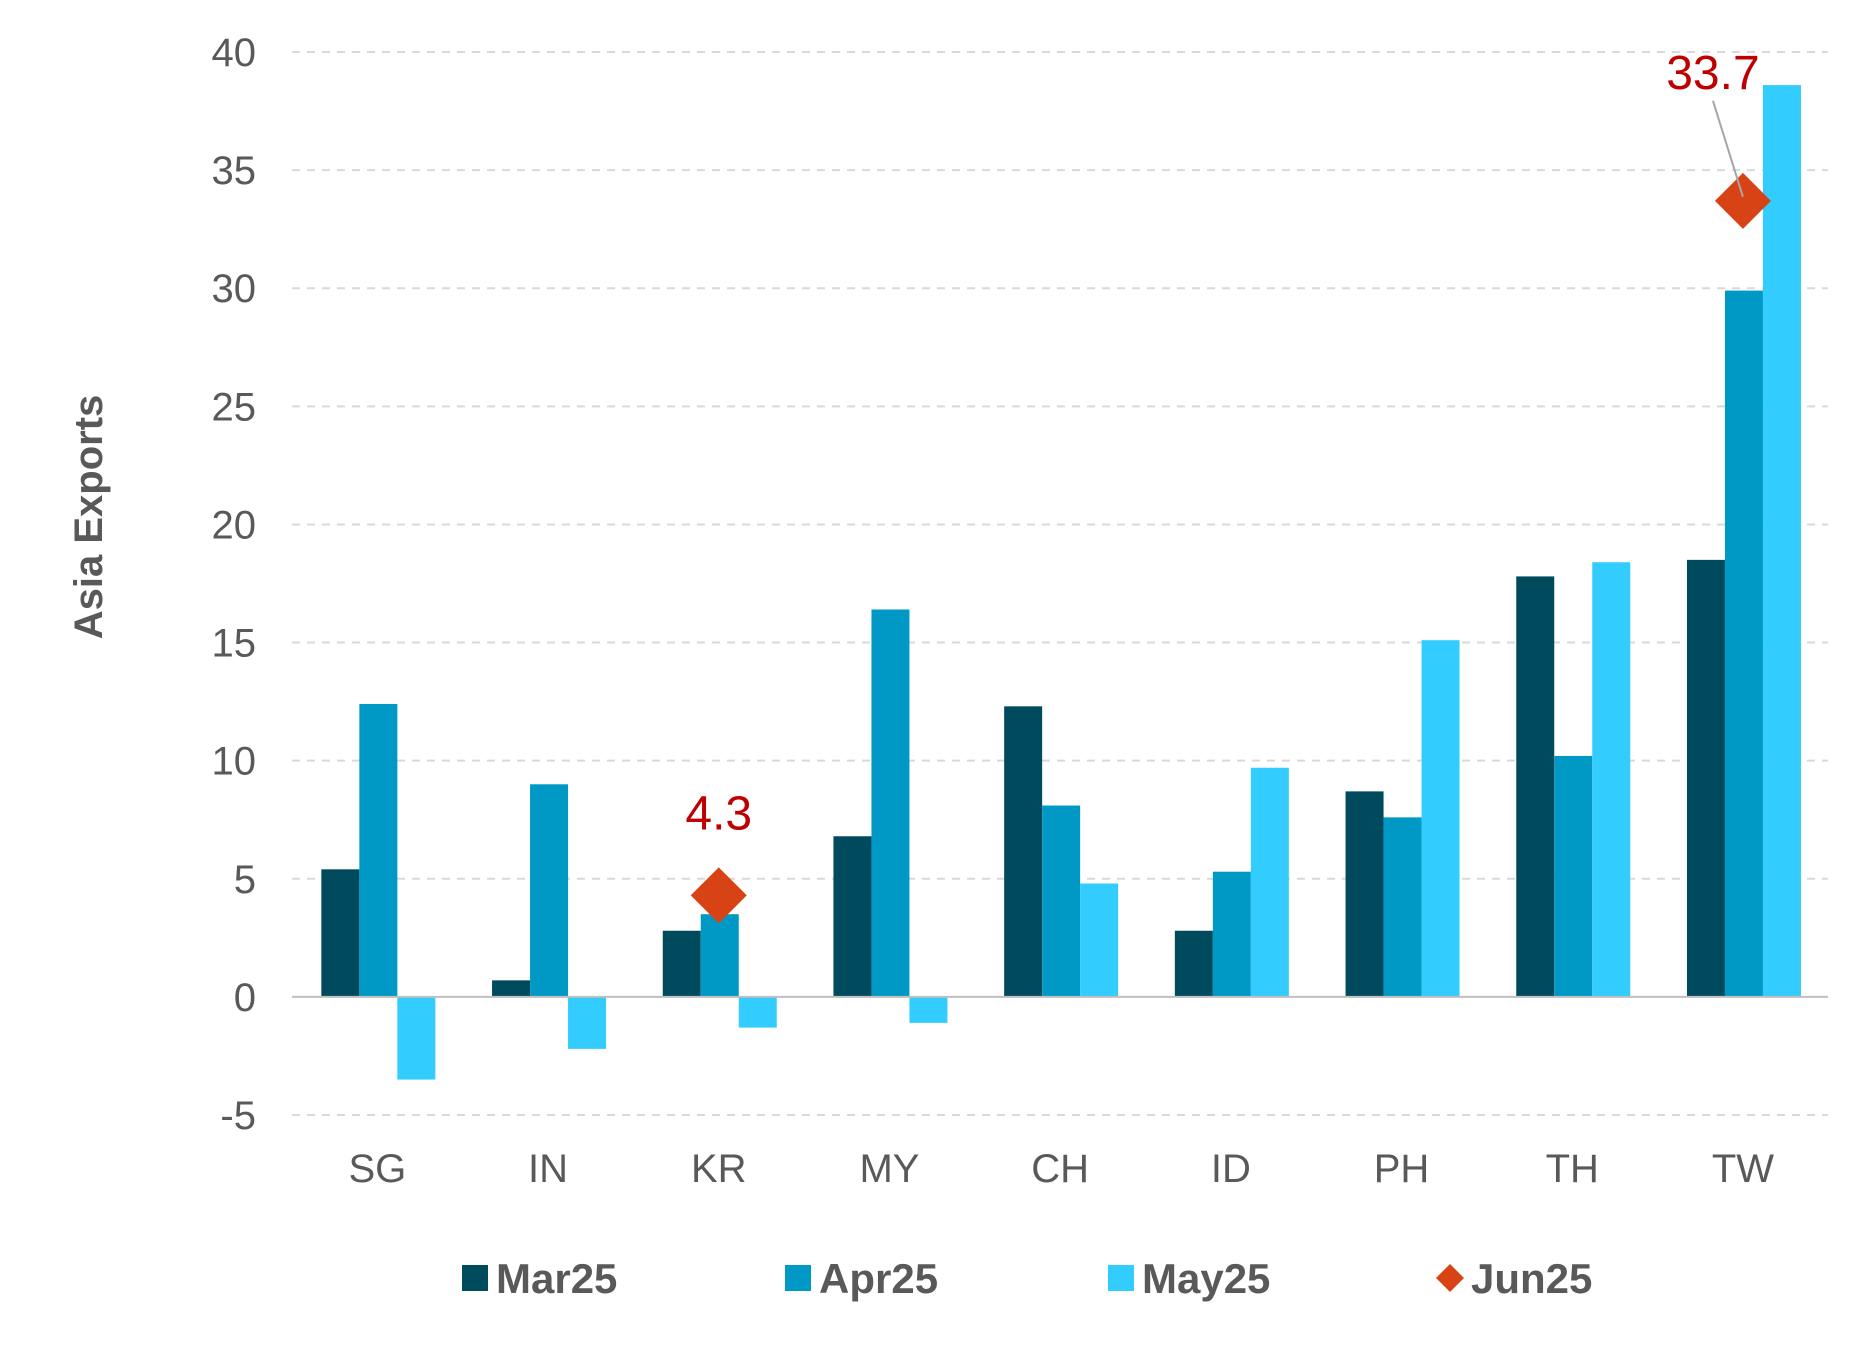 The image size is (1869, 1362). What do you see at coordinates (718, 895) in the screenshot?
I see `marker-jun25-kr` at bounding box center [718, 895].